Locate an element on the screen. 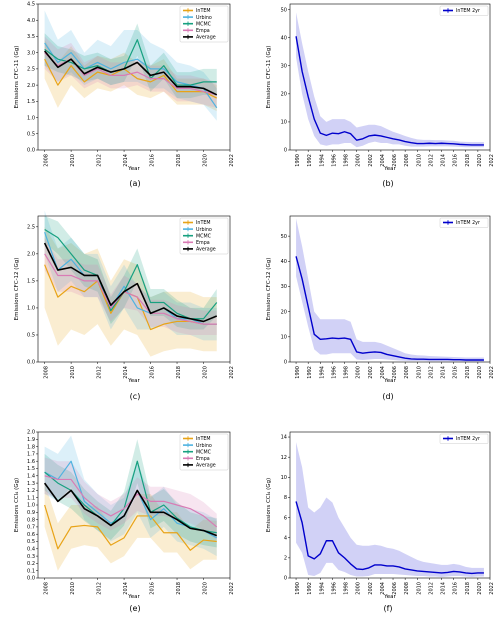 The image size is (500, 620). y-tick-label: 0.0 is located at coordinates (31, 363).